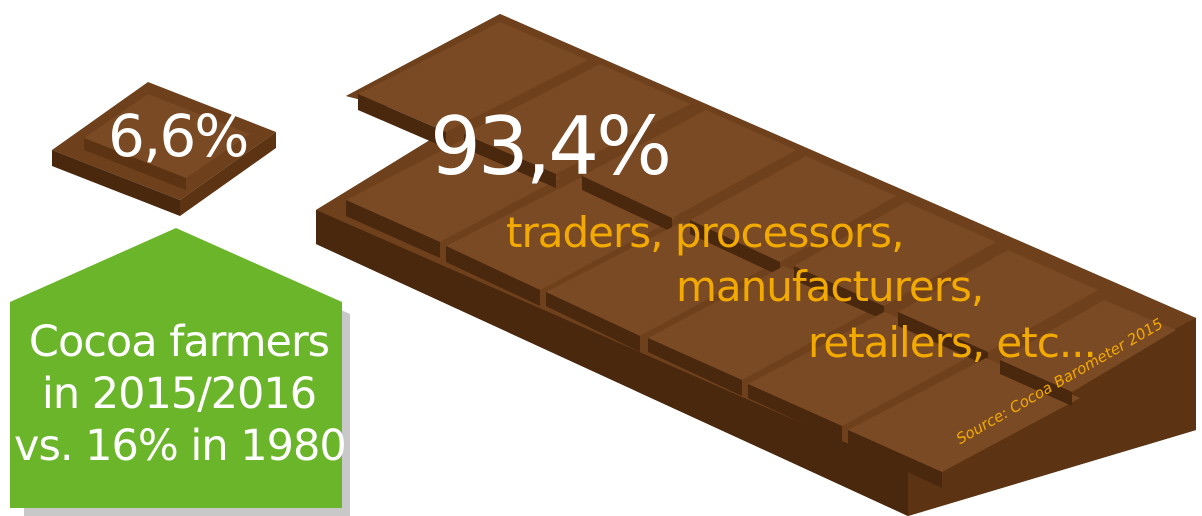  I want to click on farmer-box, so click(176, 368).